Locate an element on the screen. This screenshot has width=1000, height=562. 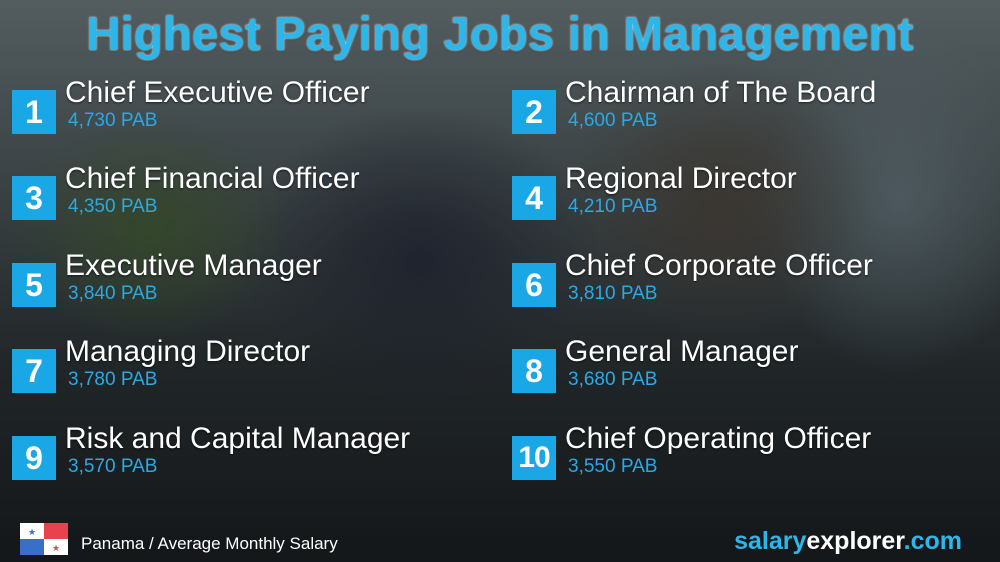
rank-badge: 7 is located at coordinates (34, 371).